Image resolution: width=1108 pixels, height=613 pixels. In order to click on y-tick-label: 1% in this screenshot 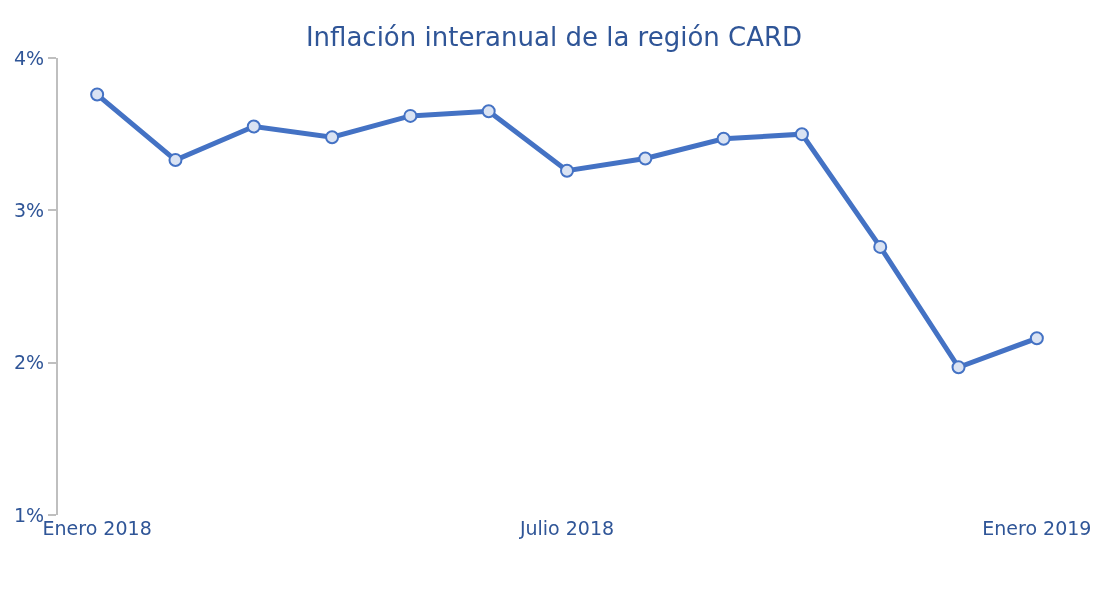, I will do `click(29, 514)`.